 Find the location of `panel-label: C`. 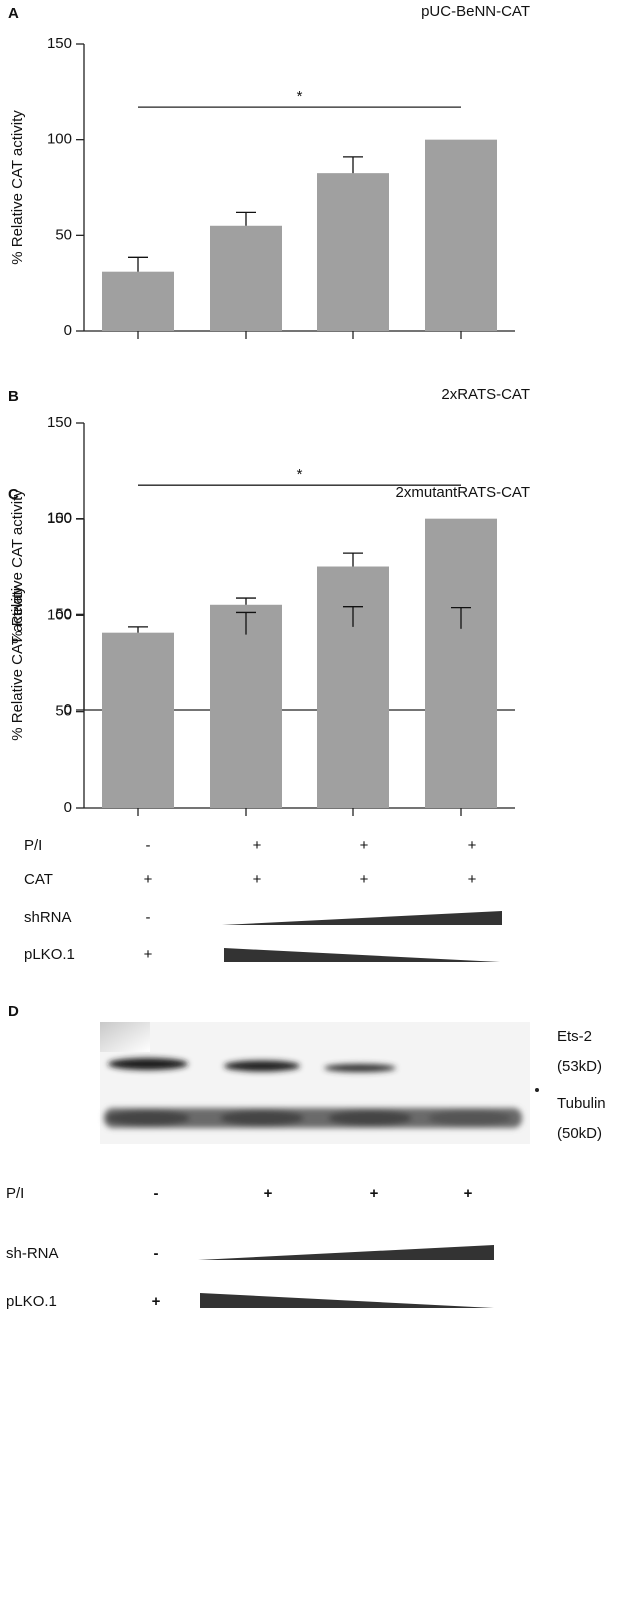

panel-label: C is located at coordinates (13, 494).